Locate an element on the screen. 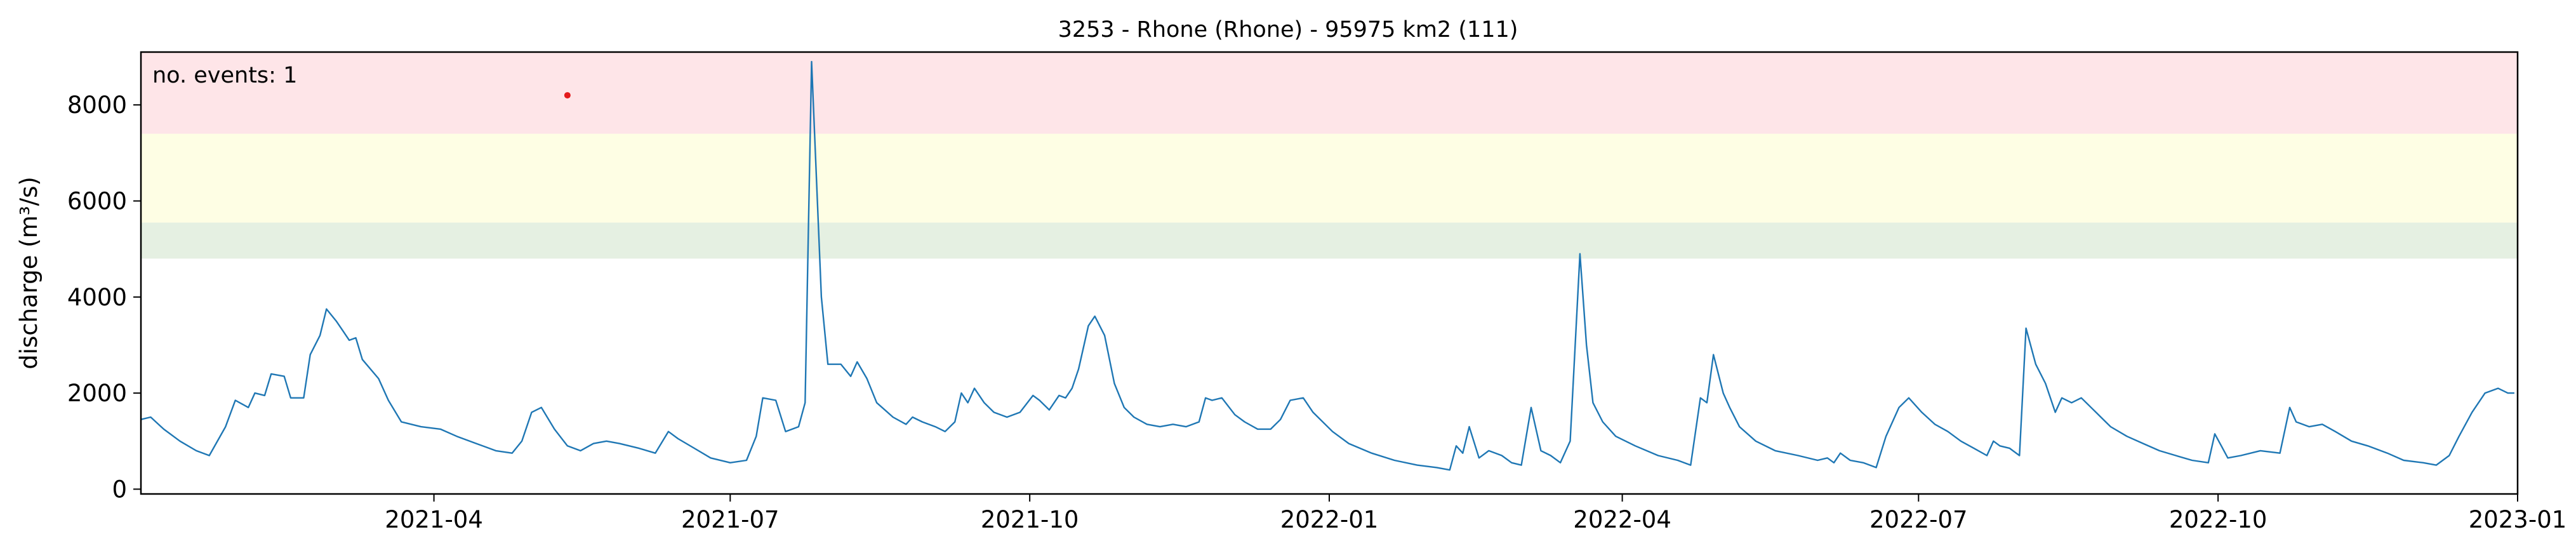  y-tick-label: 6000 is located at coordinates (97, 201).